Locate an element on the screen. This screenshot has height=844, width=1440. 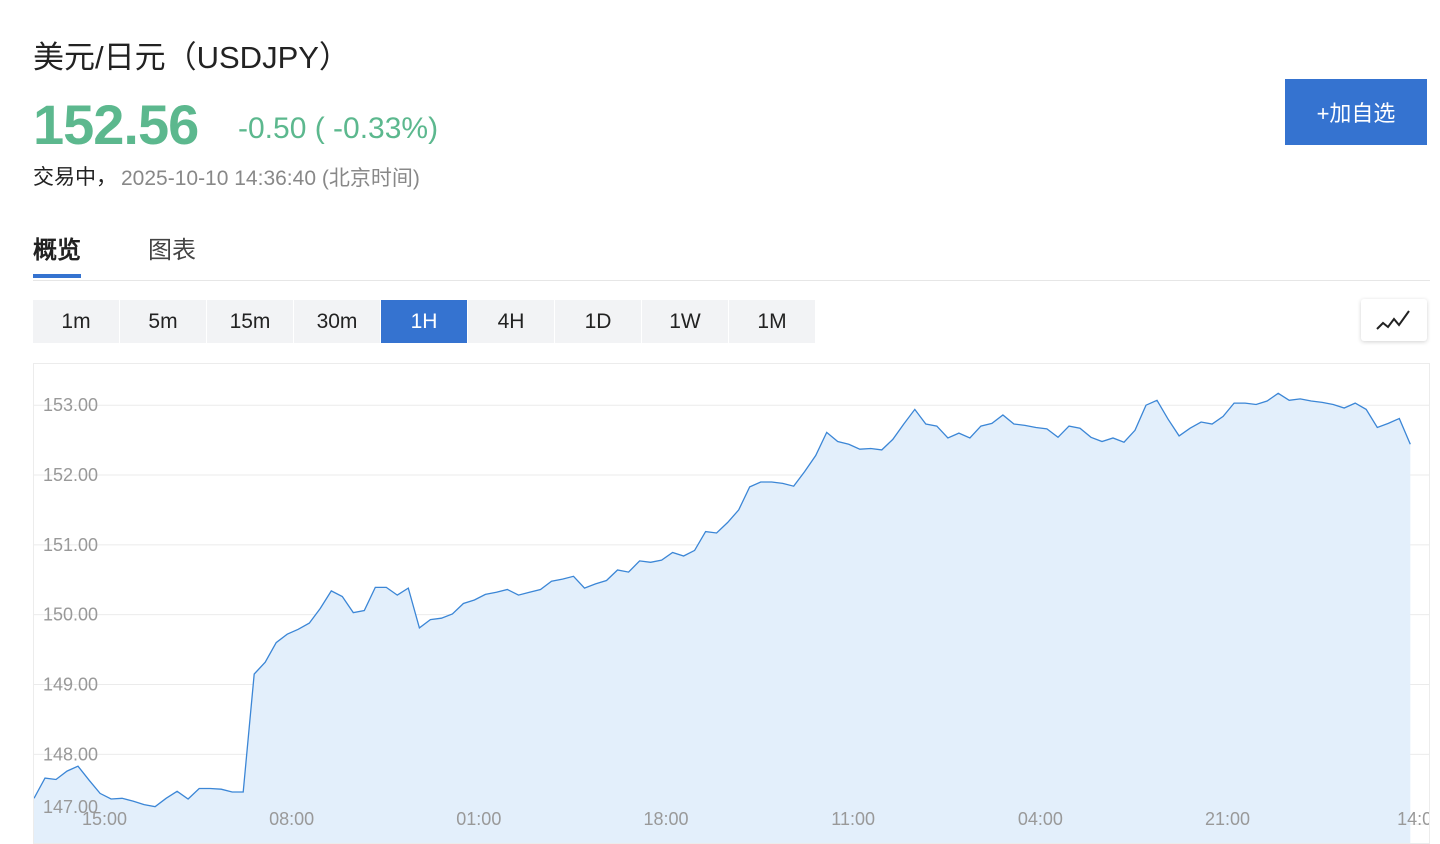
y-tick-label: 150.00 is located at coordinates (70, 615).